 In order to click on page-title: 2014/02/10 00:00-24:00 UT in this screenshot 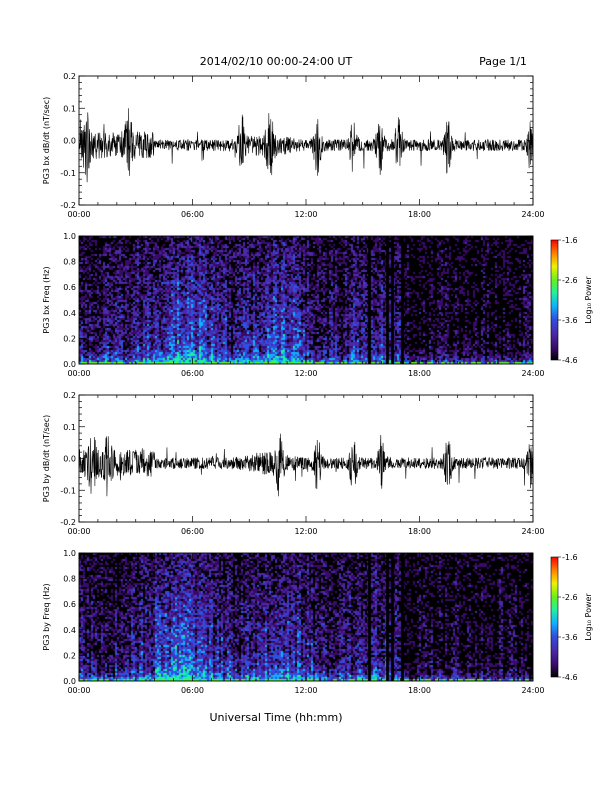, I will do `click(276, 61)`.